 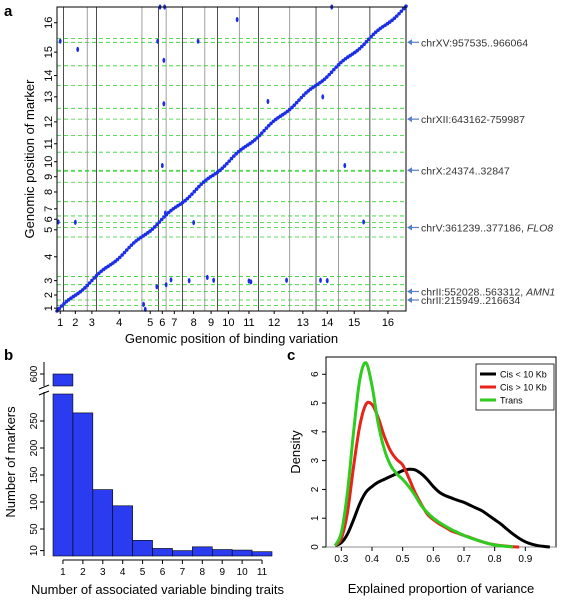 What do you see at coordinates (8, 11) in the screenshot?
I see `panel-label-a: a` at bounding box center [8, 11].